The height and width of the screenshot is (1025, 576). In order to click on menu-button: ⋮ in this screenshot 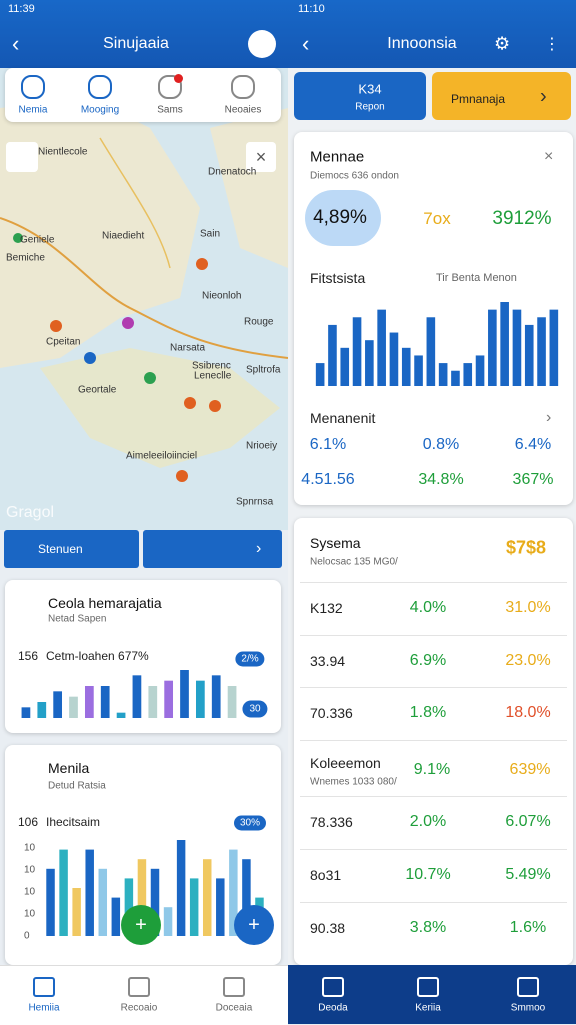, I will do `click(552, 44)`.